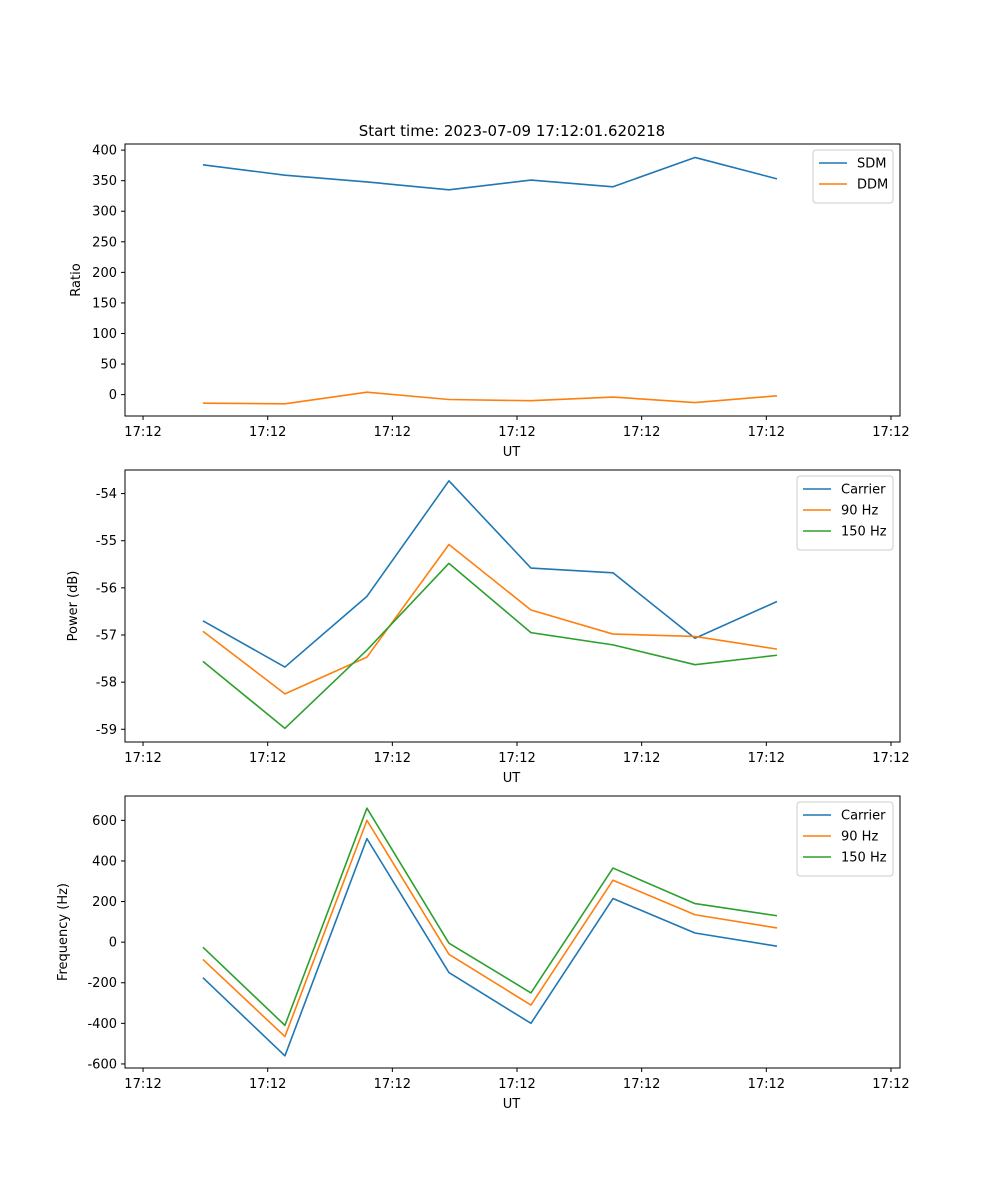 Image resolution: width=1000 pixels, height=1204 pixels. What do you see at coordinates (104, 334) in the screenshot?
I see `y-tick-label: 100` at bounding box center [104, 334].